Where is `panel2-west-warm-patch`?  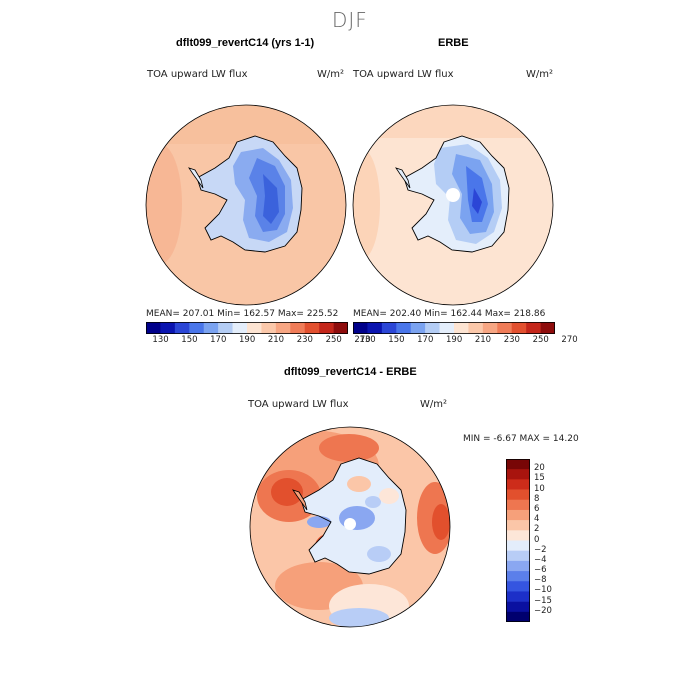 panel2-west-warm-patch is located at coordinates (366, 204).